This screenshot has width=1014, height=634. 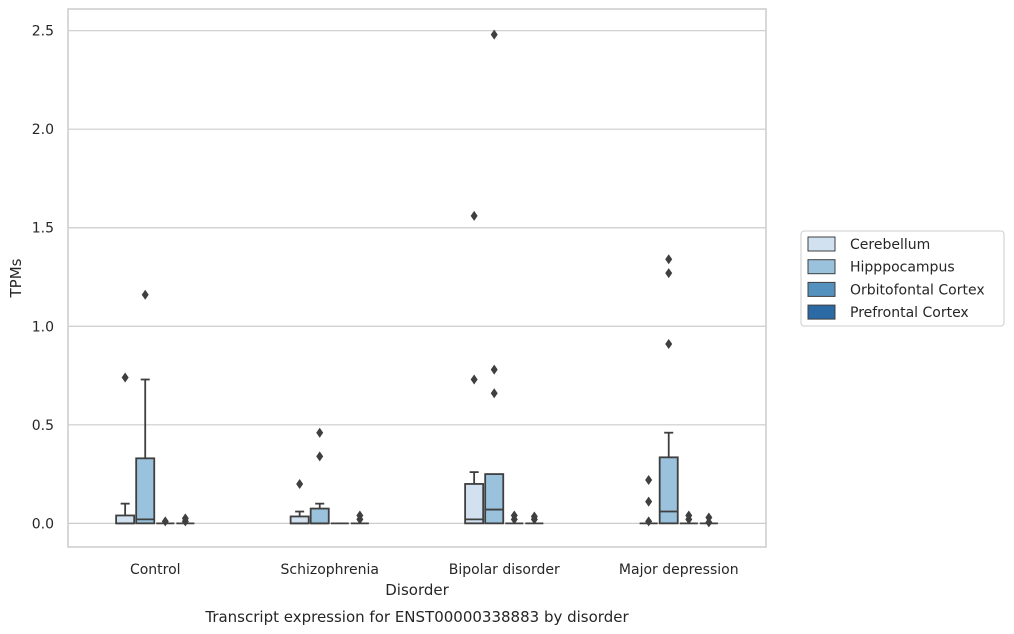 I want to click on legend-item: Prefrontal Cortex, so click(x=888, y=312).